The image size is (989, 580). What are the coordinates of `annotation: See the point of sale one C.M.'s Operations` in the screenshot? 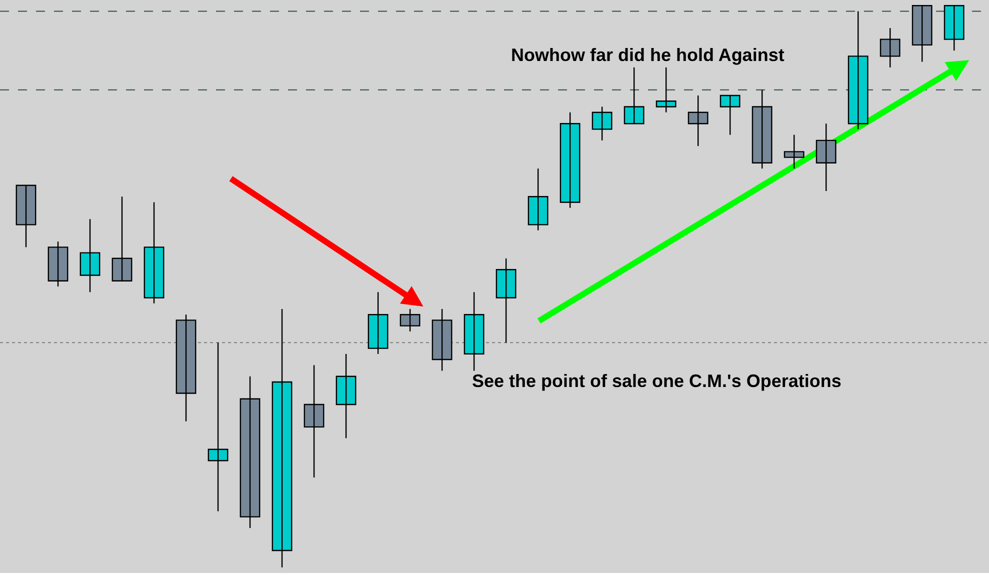 It's located at (657, 381).